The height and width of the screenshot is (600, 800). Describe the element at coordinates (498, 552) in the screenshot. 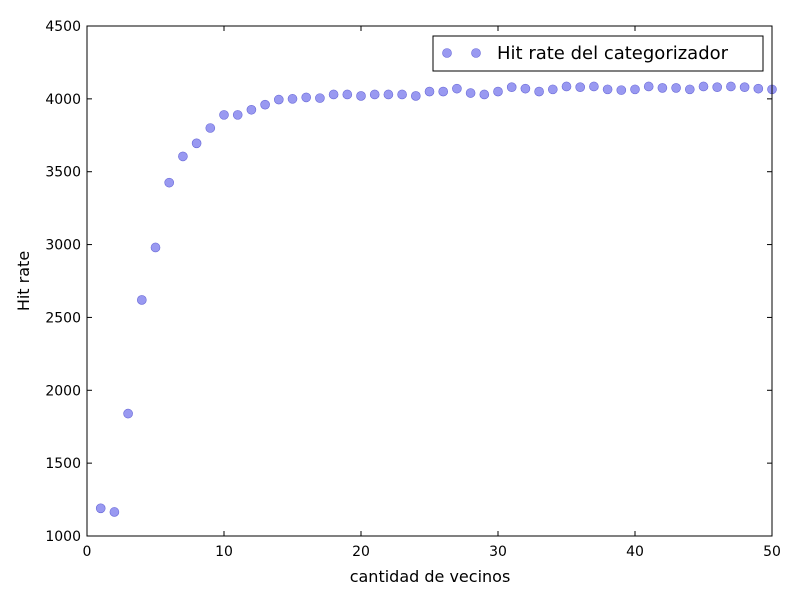

I see `x-tick-label: 30` at that location.